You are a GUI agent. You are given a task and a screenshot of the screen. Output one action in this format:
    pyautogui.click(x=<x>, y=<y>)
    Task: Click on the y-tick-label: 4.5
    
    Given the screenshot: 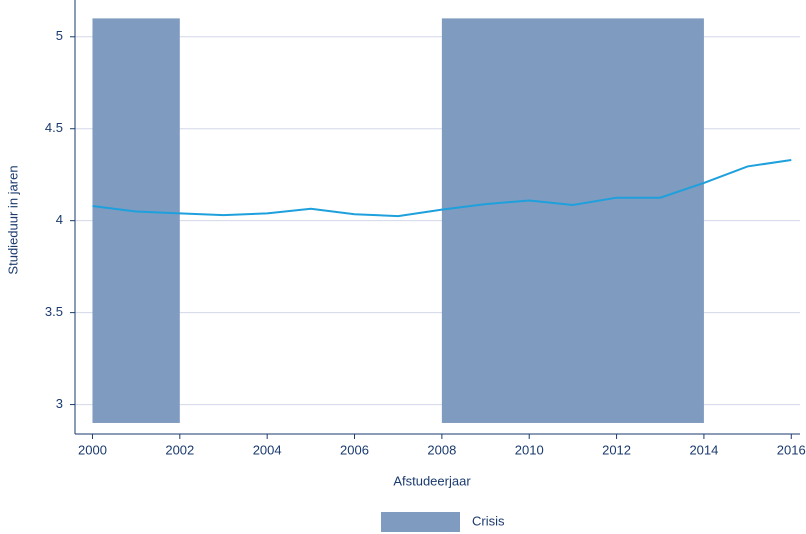 What is the action you would take?
    pyautogui.click(x=54, y=127)
    